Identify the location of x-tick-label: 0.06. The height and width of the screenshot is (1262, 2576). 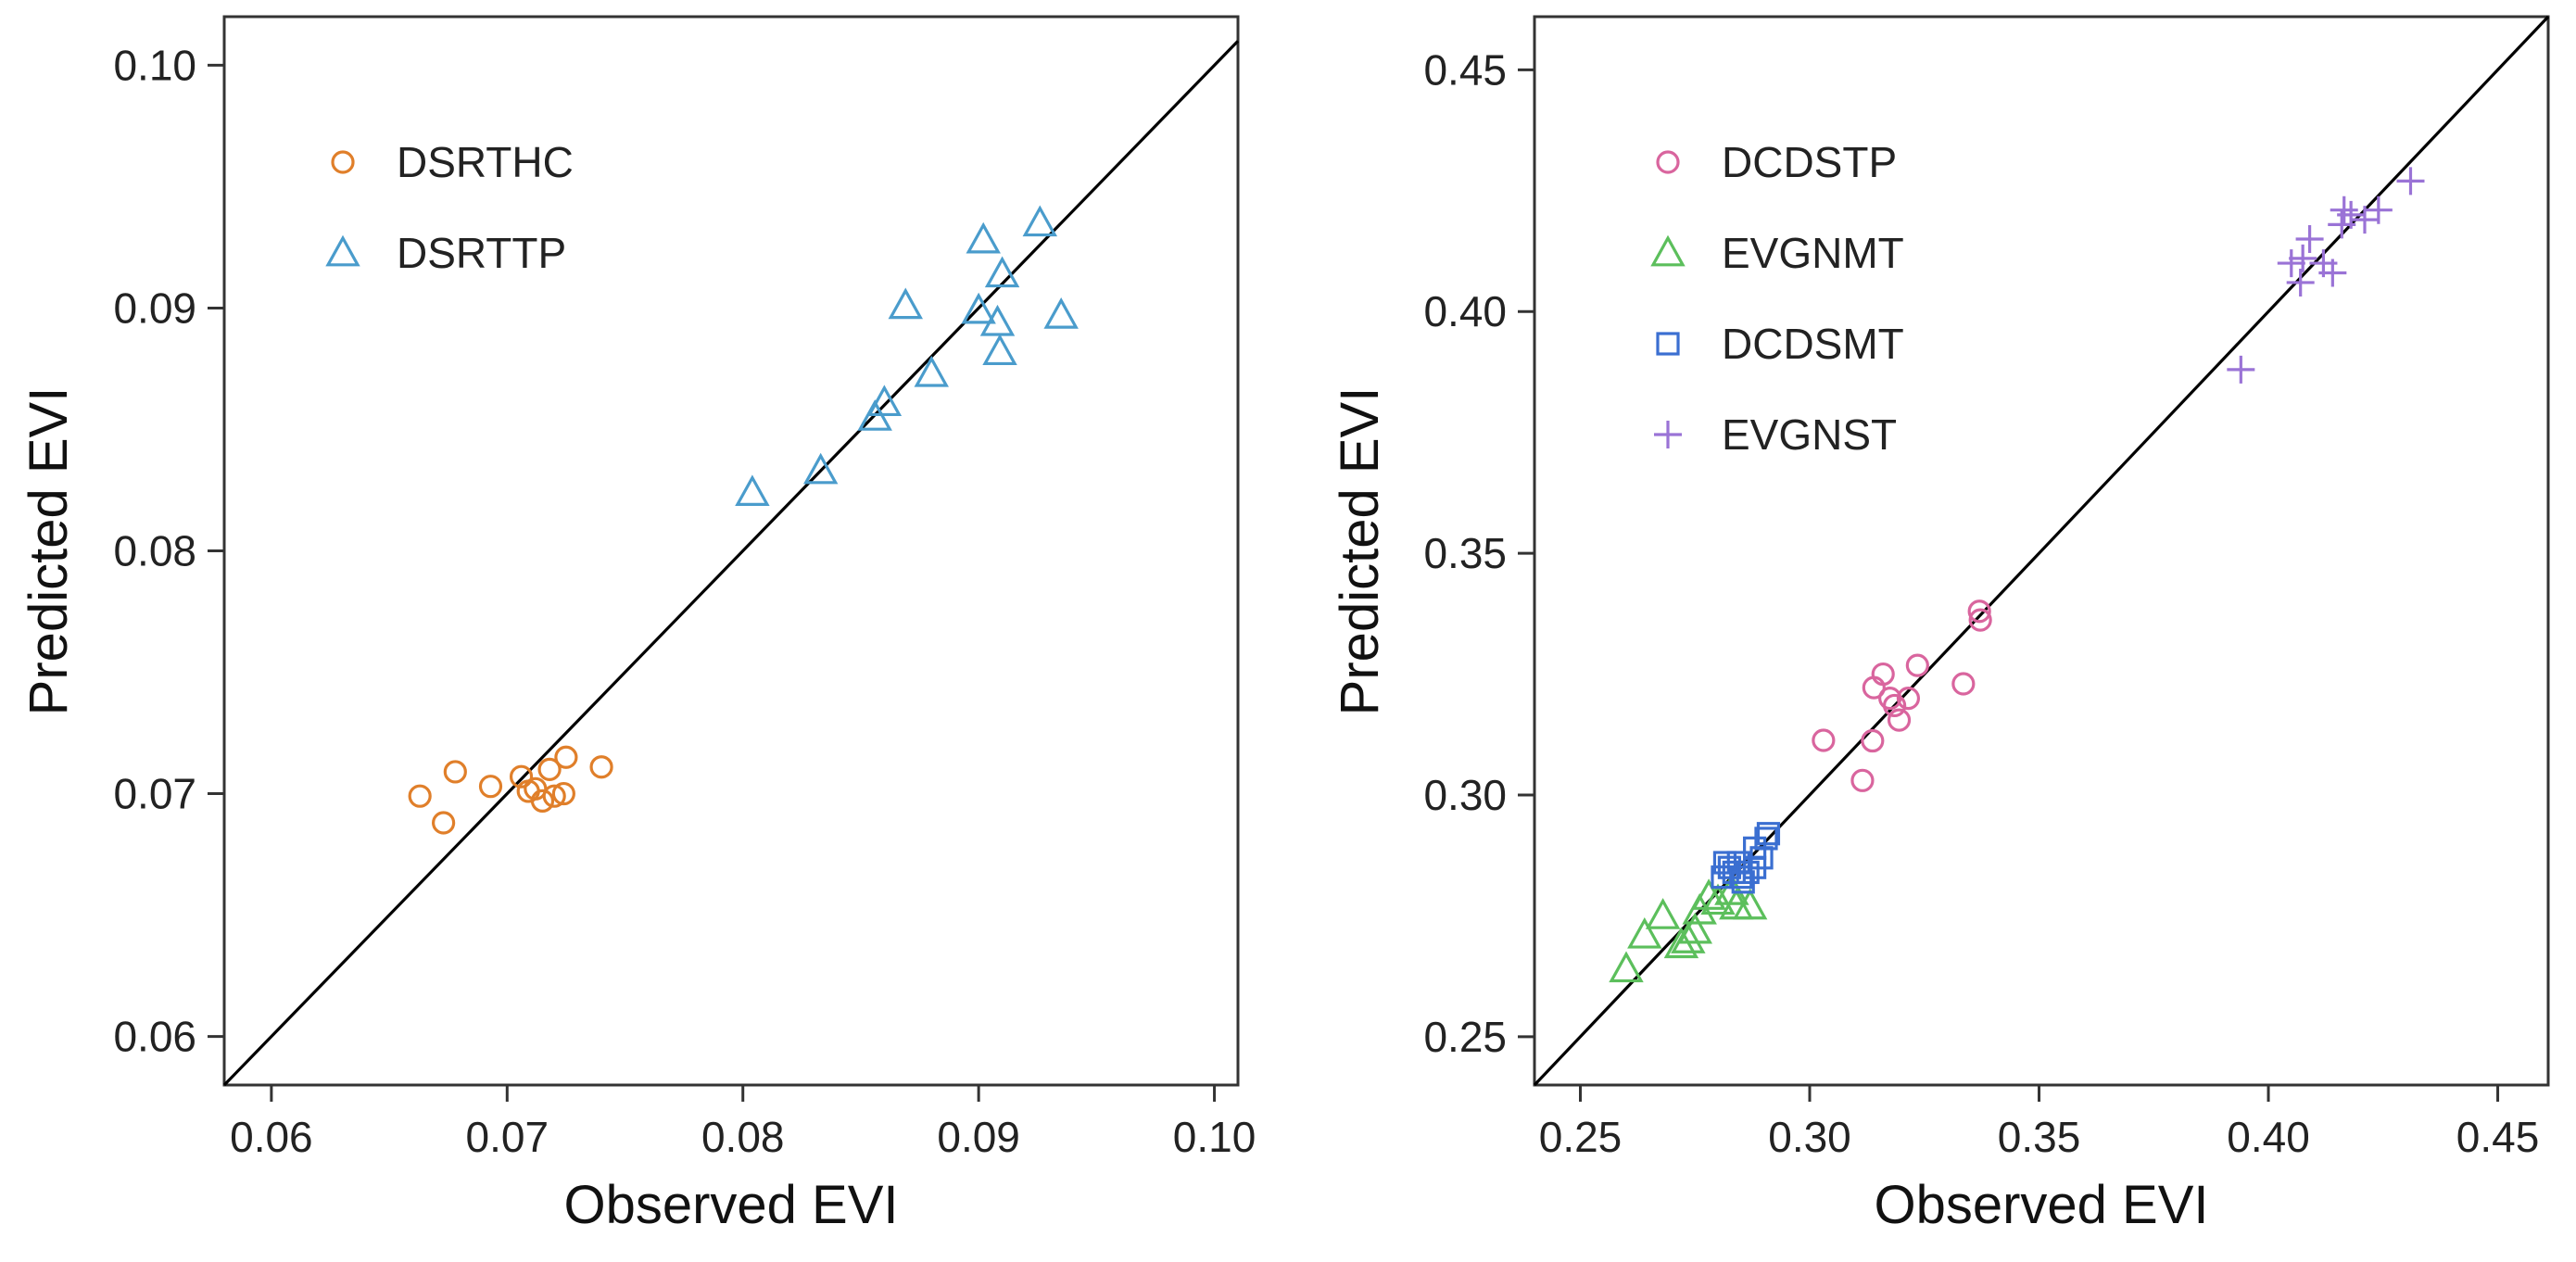
(271, 1137).